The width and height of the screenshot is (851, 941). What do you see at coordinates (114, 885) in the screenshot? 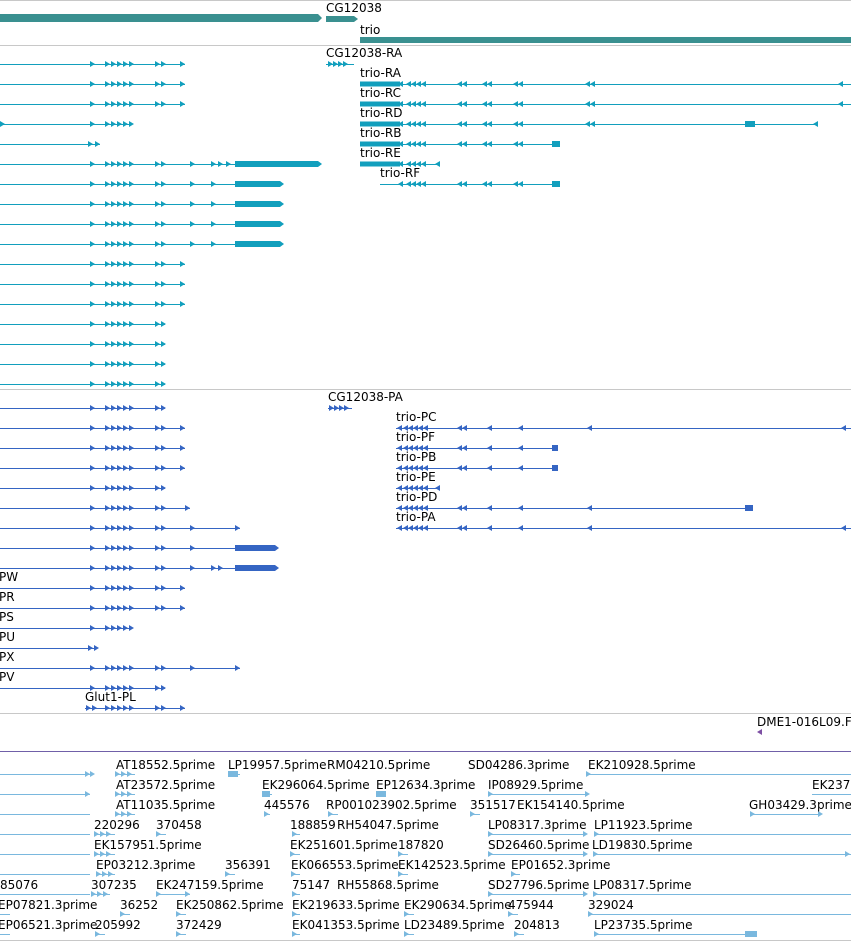
I see `est-label: 307235` at bounding box center [114, 885].